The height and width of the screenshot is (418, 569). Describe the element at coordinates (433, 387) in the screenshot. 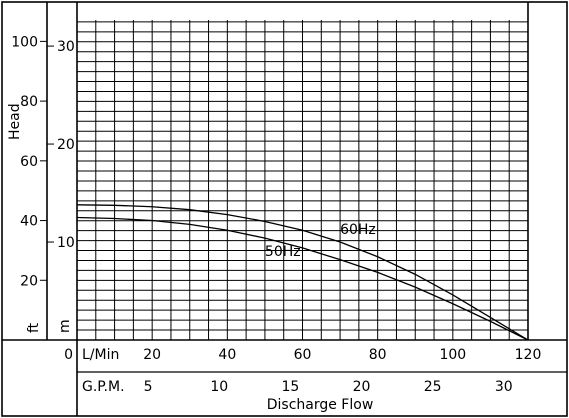

I see `x-gpm-tick-label: 25` at that location.